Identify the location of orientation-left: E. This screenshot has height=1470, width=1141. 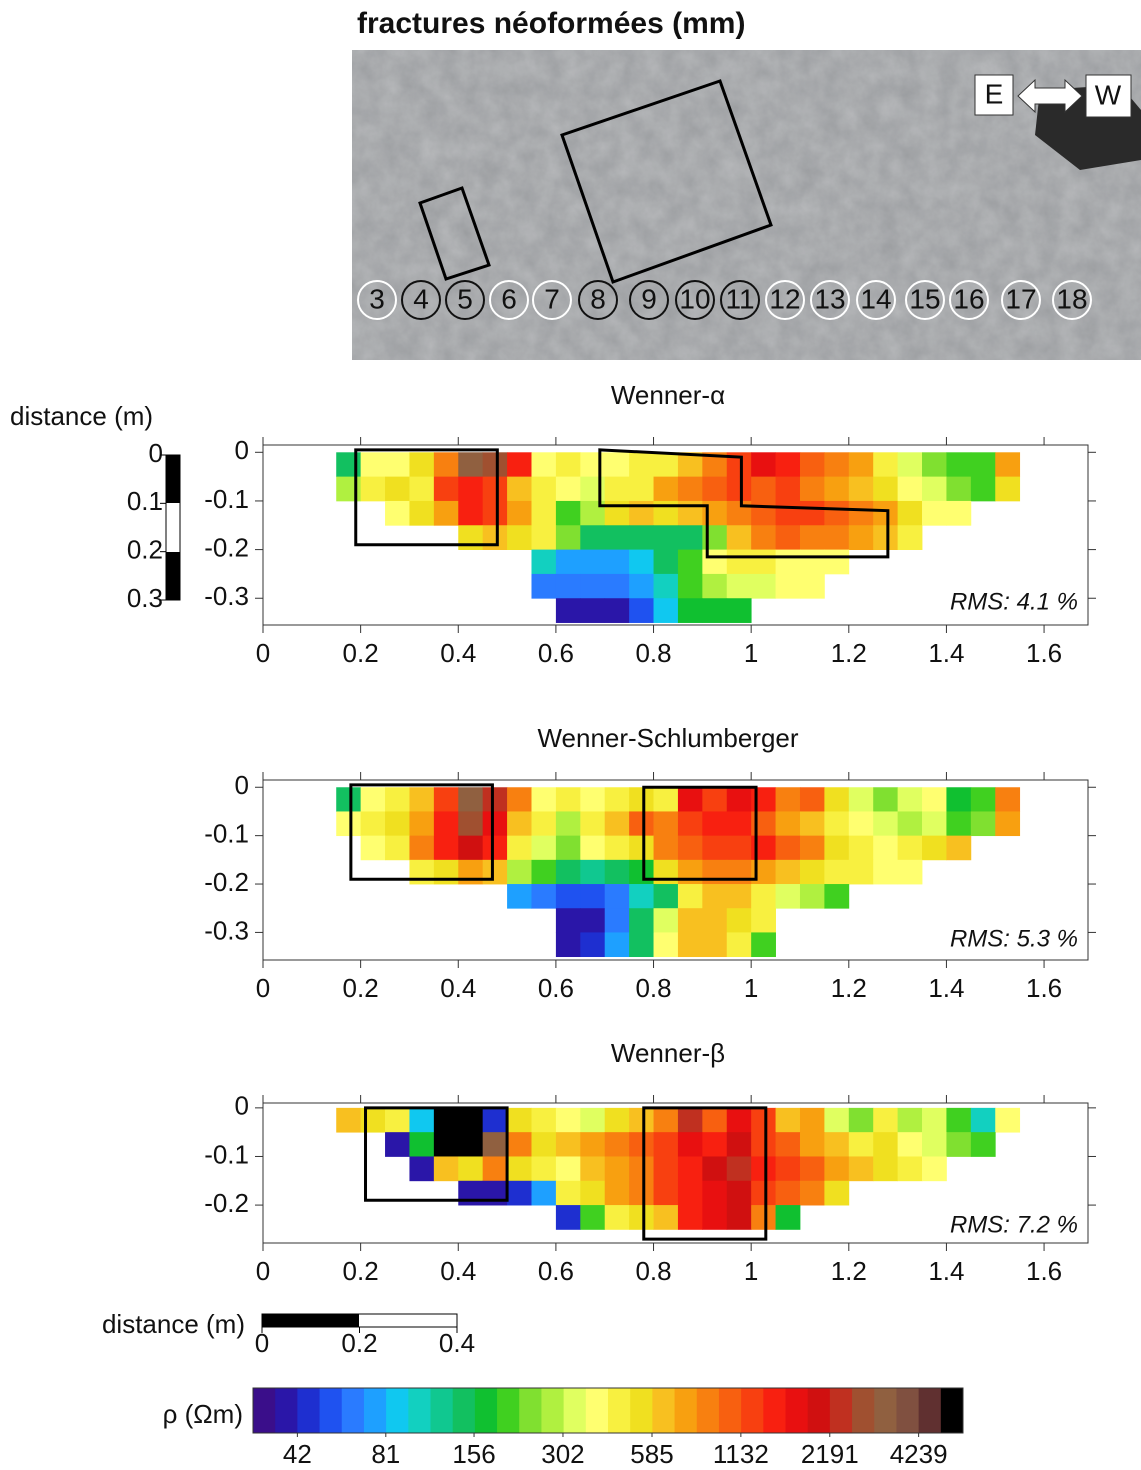
(994, 93).